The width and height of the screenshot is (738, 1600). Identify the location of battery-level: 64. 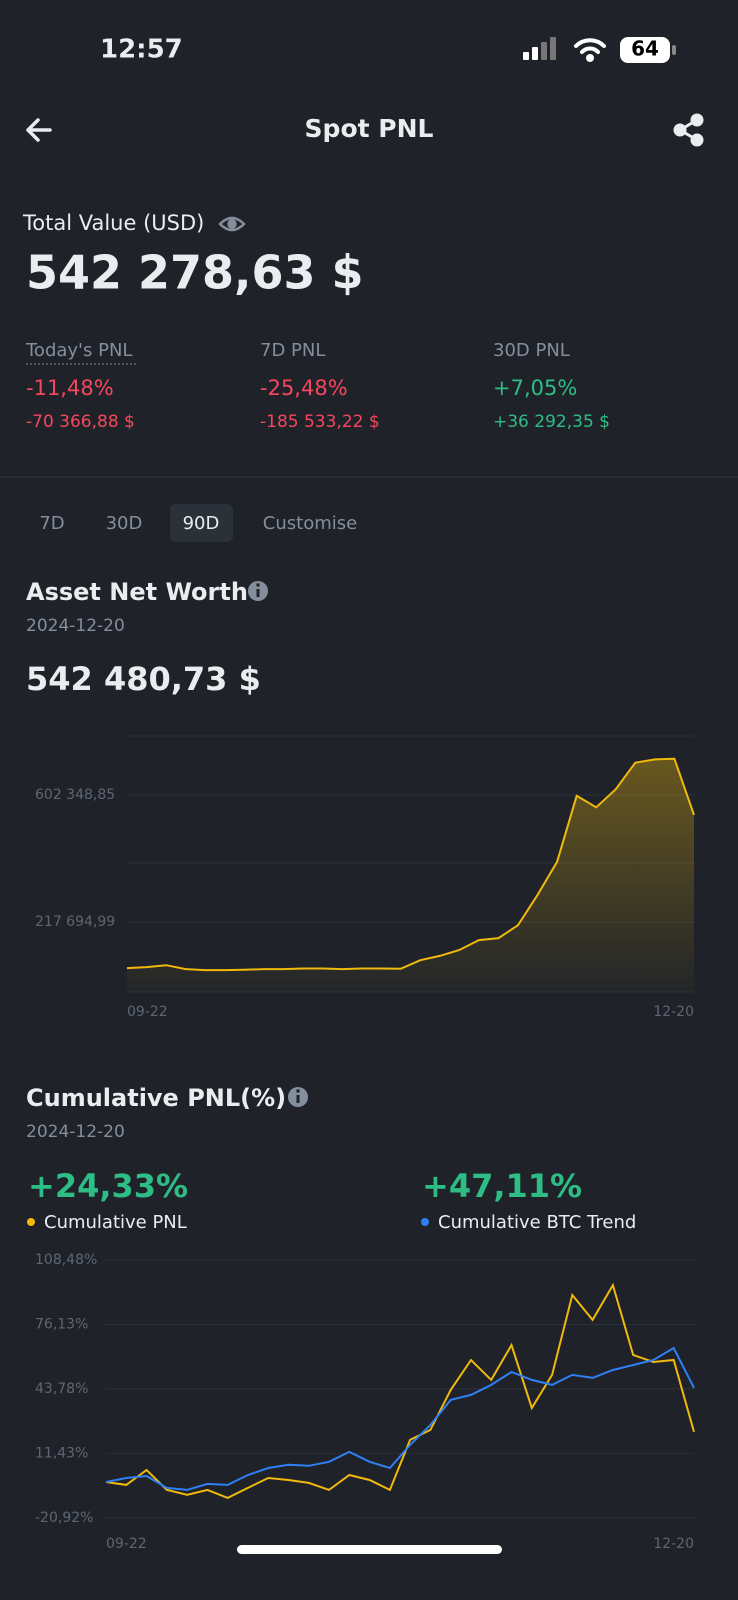
(645, 49).